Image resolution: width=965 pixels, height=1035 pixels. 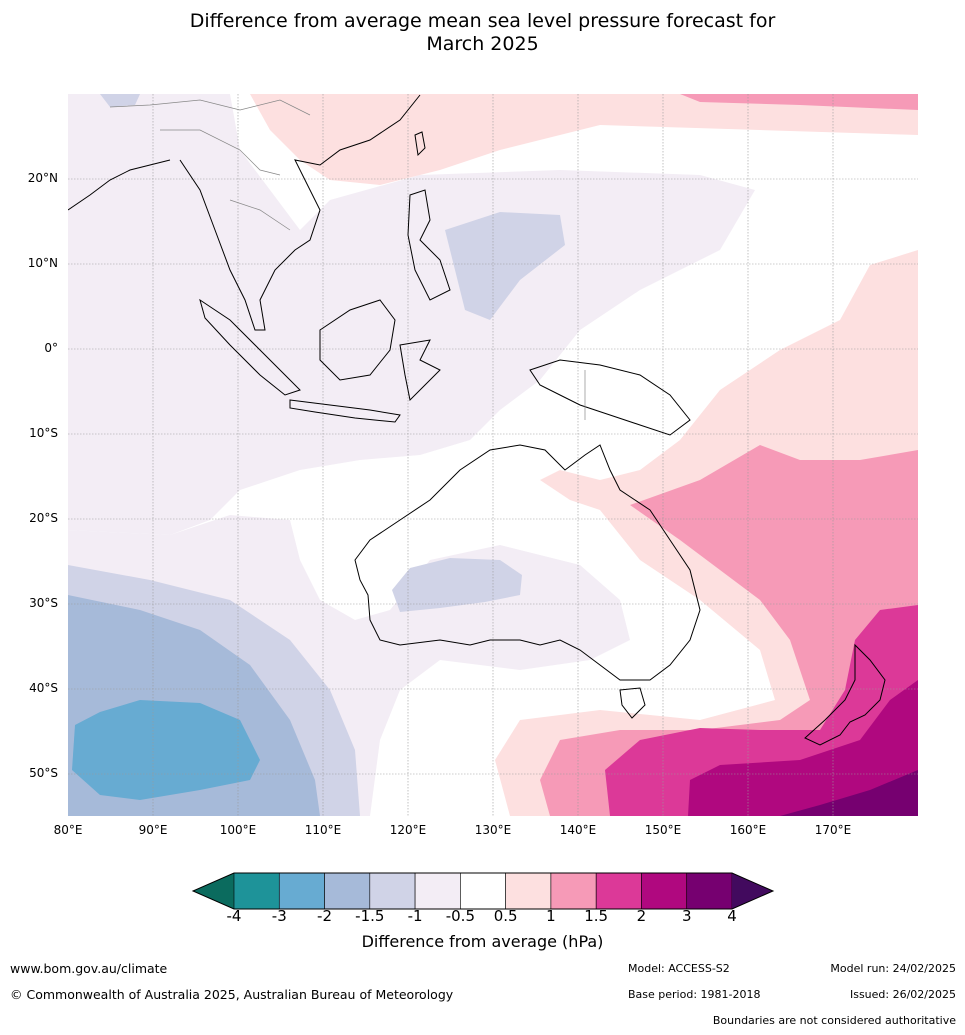 What do you see at coordinates (457, 585) in the screenshot?
I see `contour-minus-1-australia` at bounding box center [457, 585].